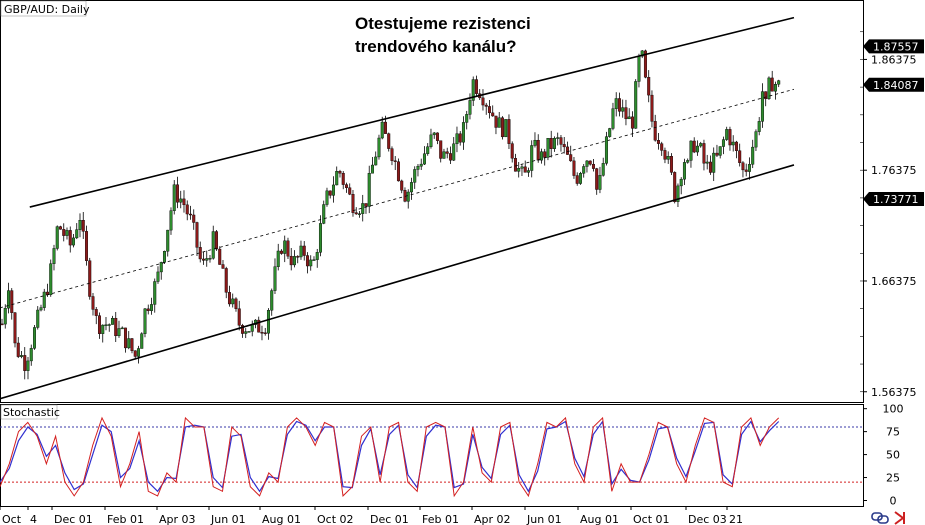 This screenshot has width=925, height=525. I want to click on price-badge-label: 1.87557, so click(896, 46).